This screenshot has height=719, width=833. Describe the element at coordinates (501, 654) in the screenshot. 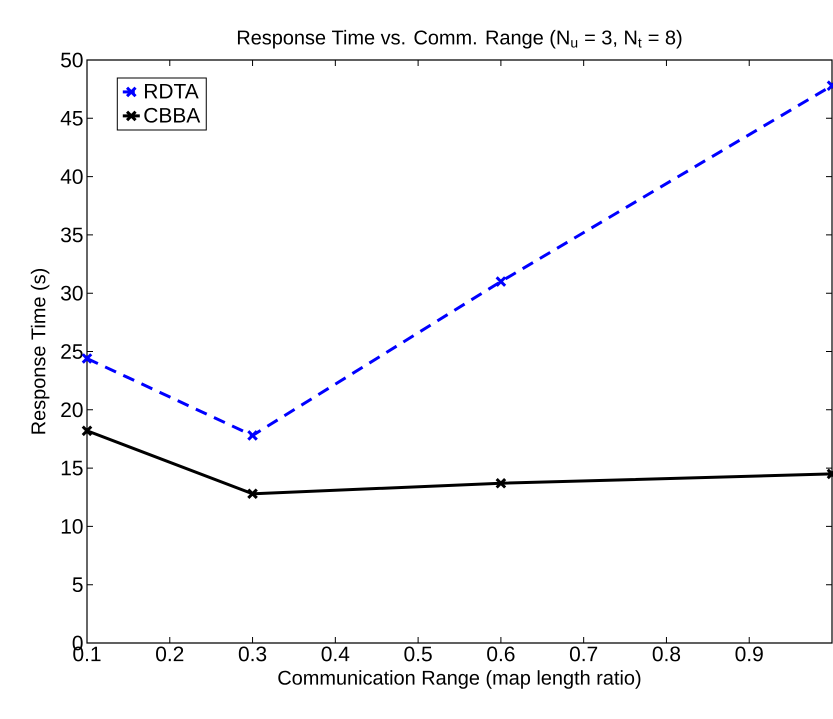

I see `x-tick-label: 0.6` at that location.